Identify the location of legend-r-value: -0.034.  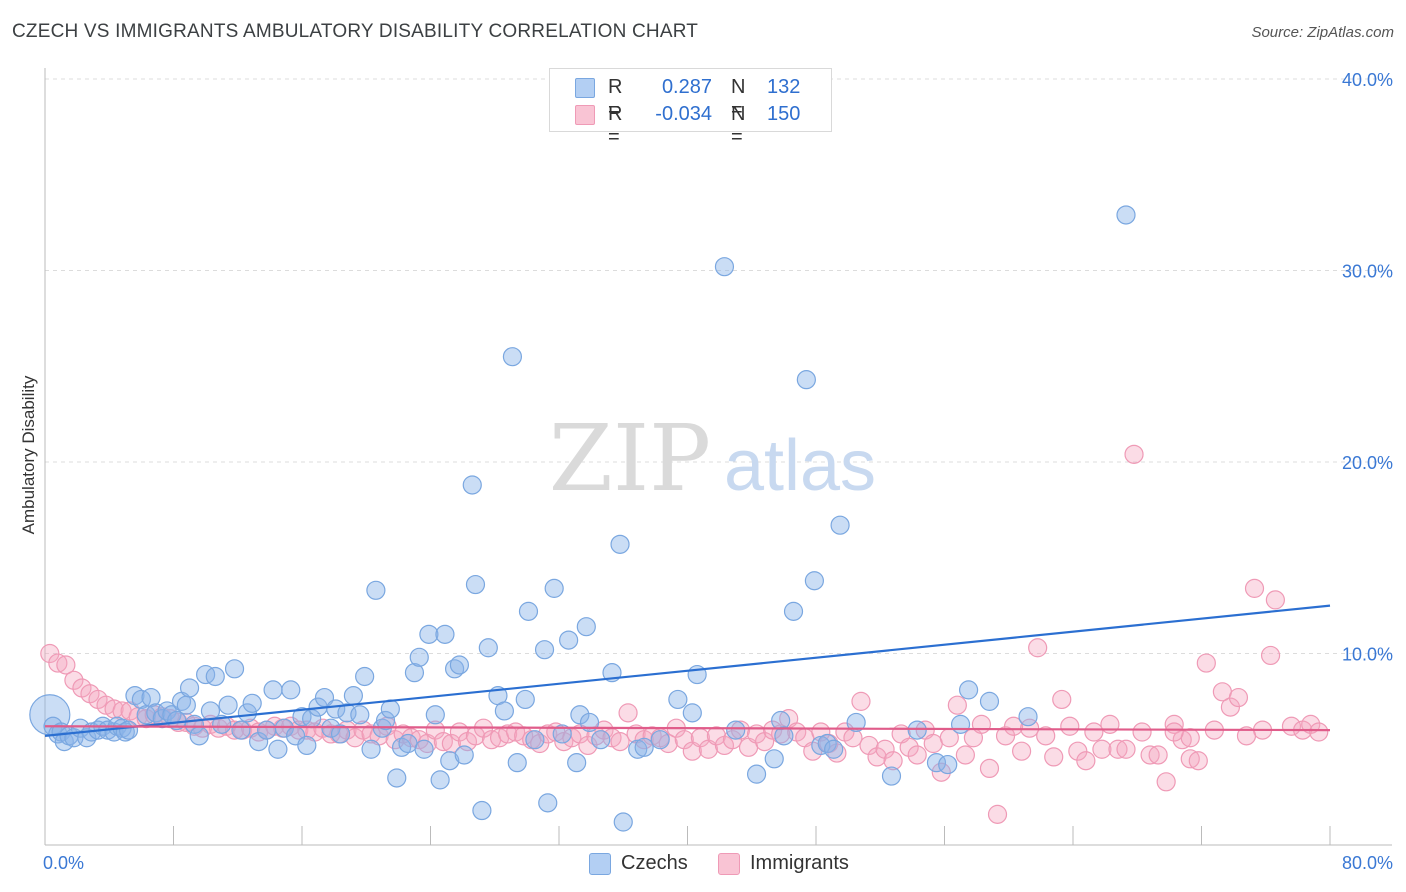
(683, 114).